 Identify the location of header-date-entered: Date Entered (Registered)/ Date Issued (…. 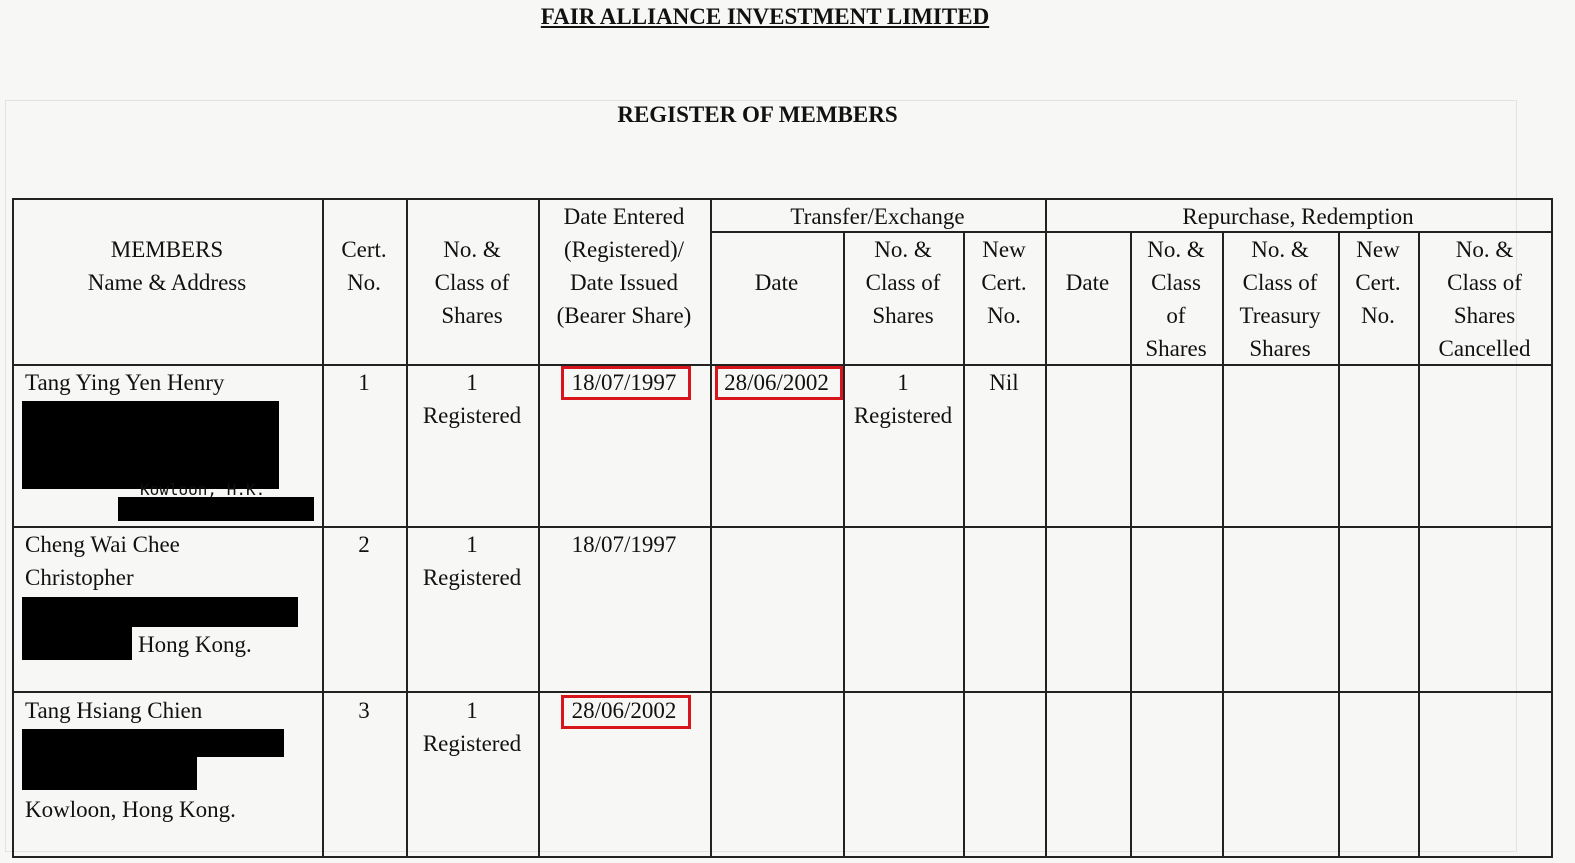
(624, 266).